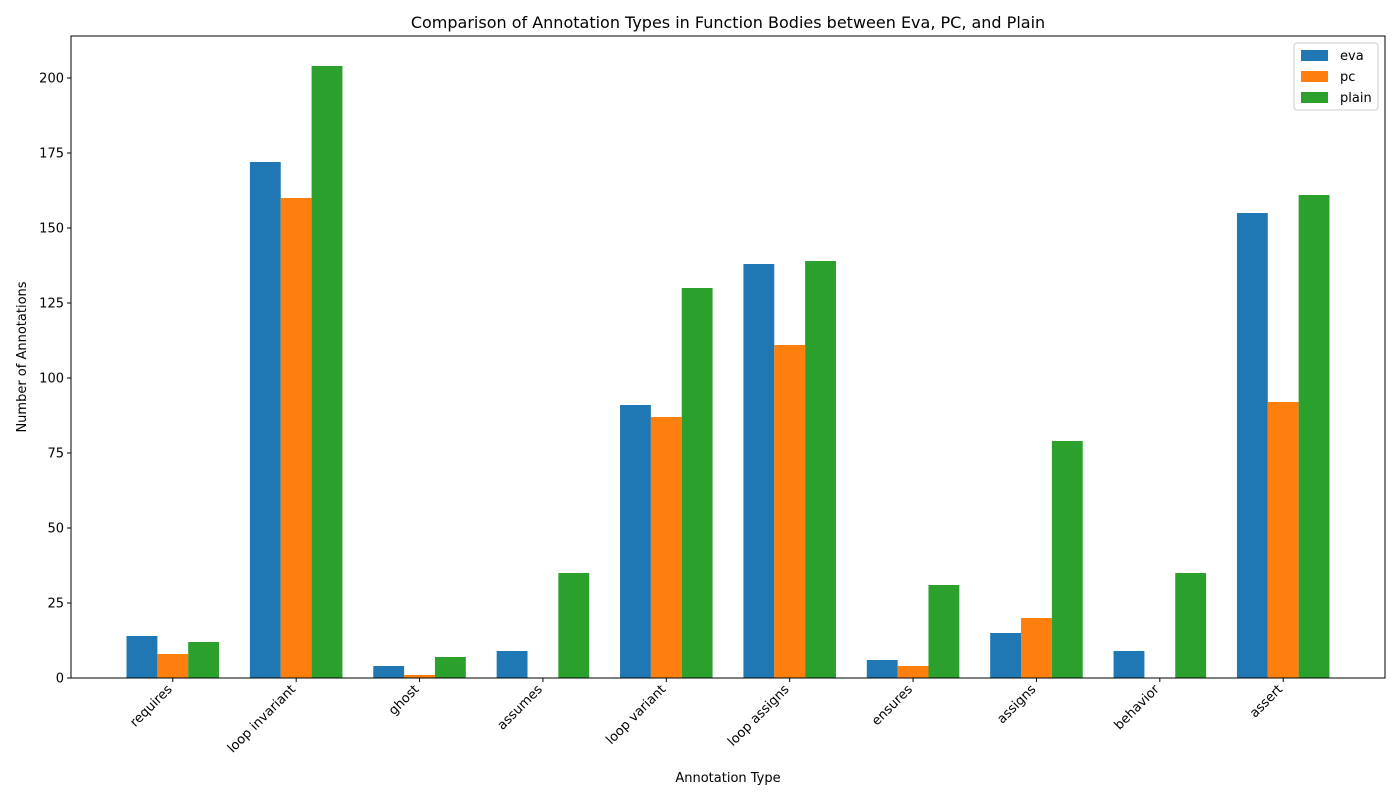 The image size is (1400, 800). Describe the element at coordinates (1314, 76) in the screenshot. I see `legend-swatch-pc` at that location.